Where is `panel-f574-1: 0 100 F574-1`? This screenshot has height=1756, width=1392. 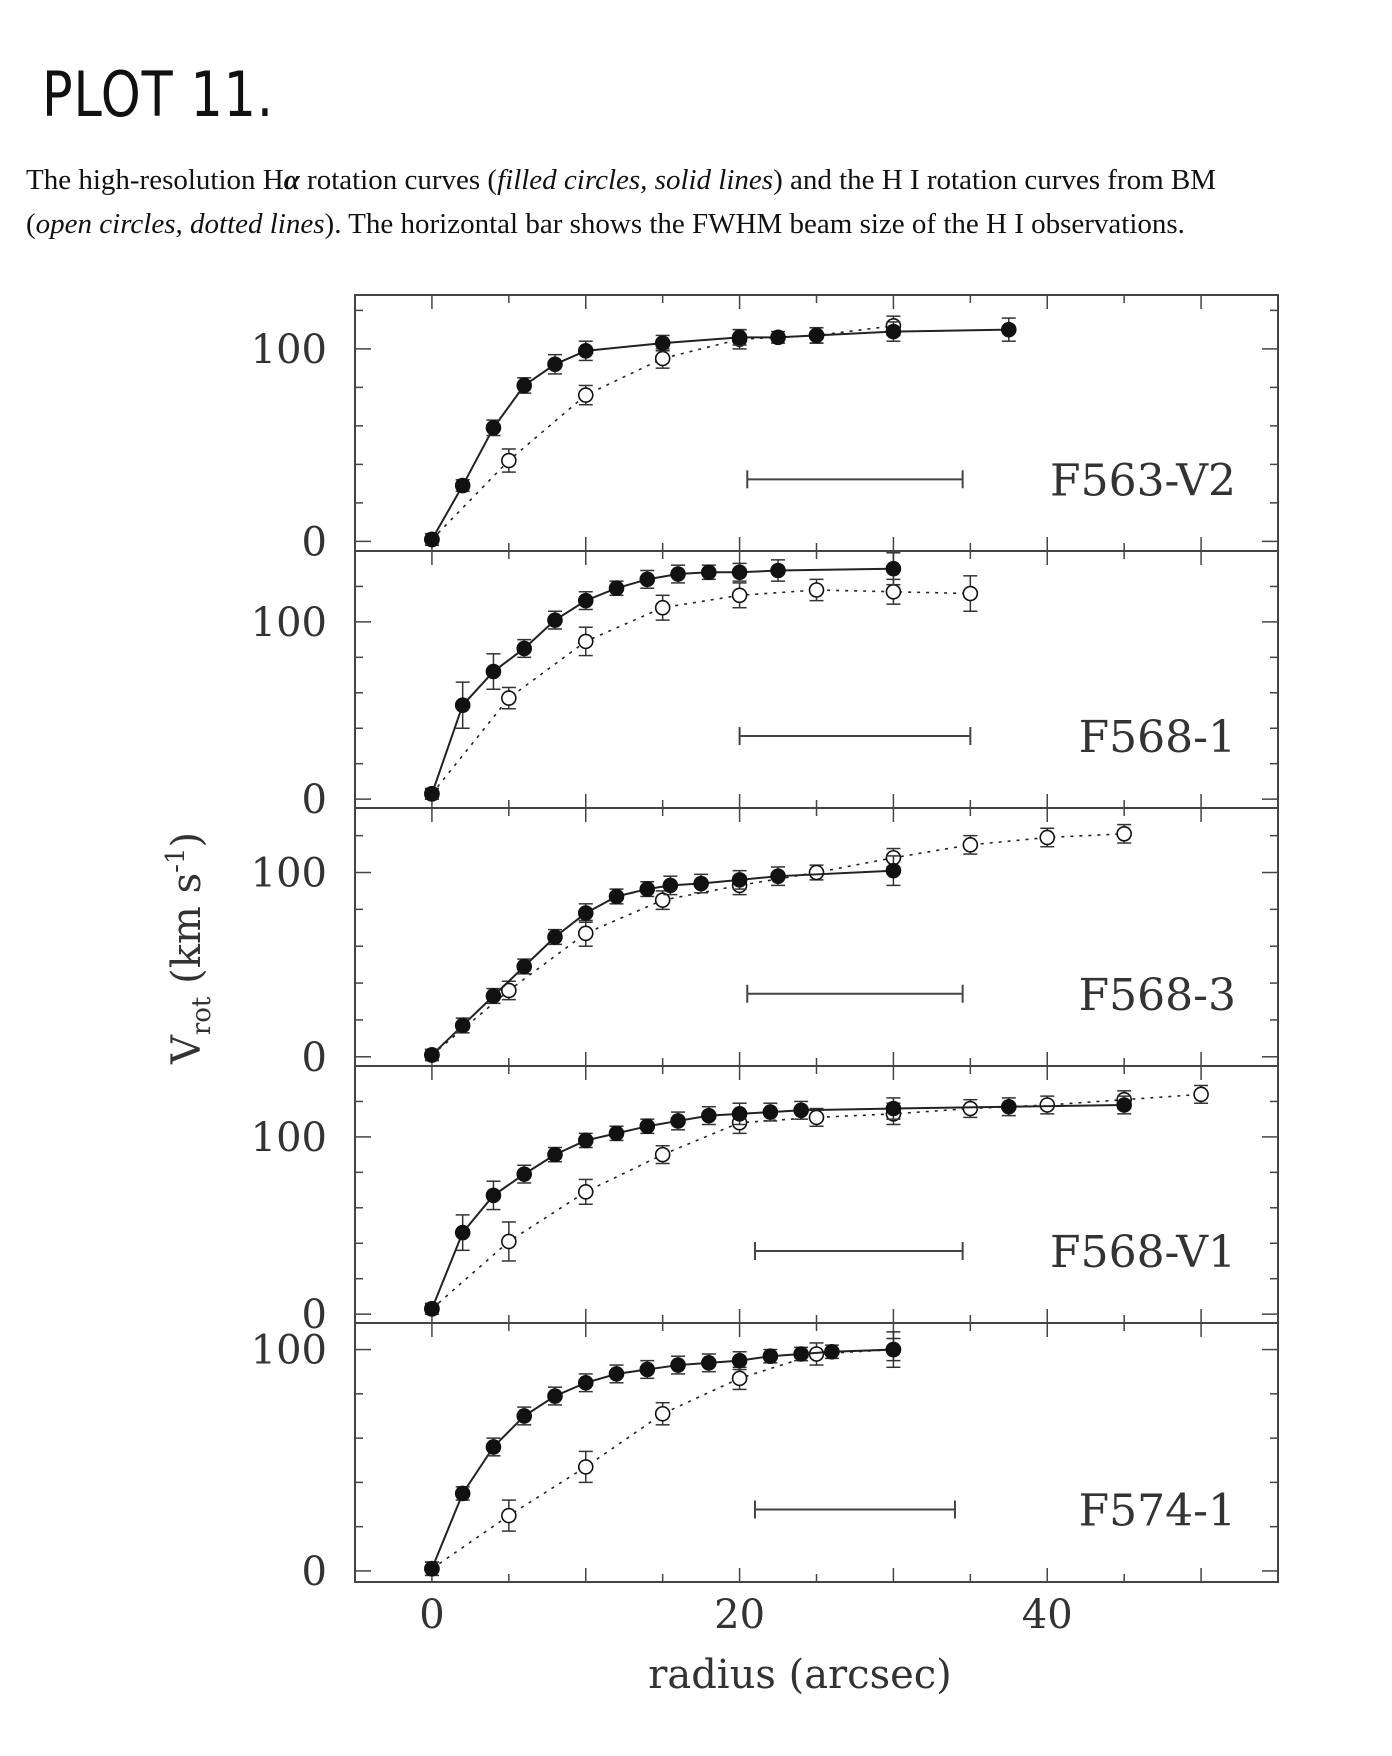 panel-f574-1: 0 100 F574-1 is located at coordinates (765, 1458).